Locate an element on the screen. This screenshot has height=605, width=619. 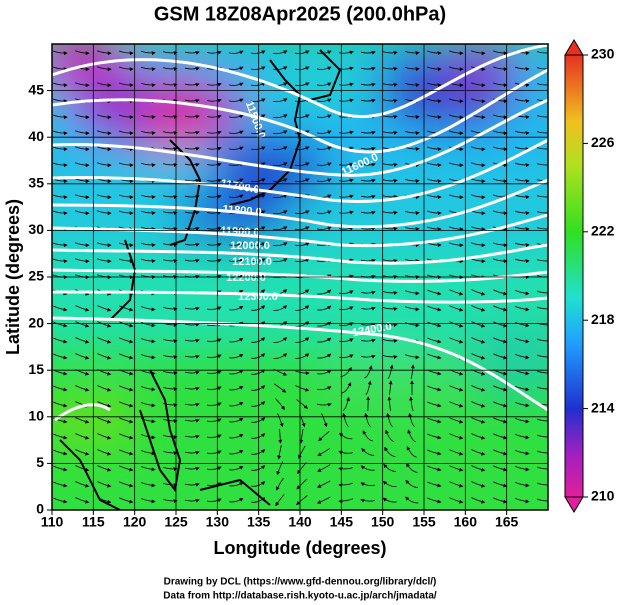
contour-label: 12300.0 is located at coordinates (258, 297).